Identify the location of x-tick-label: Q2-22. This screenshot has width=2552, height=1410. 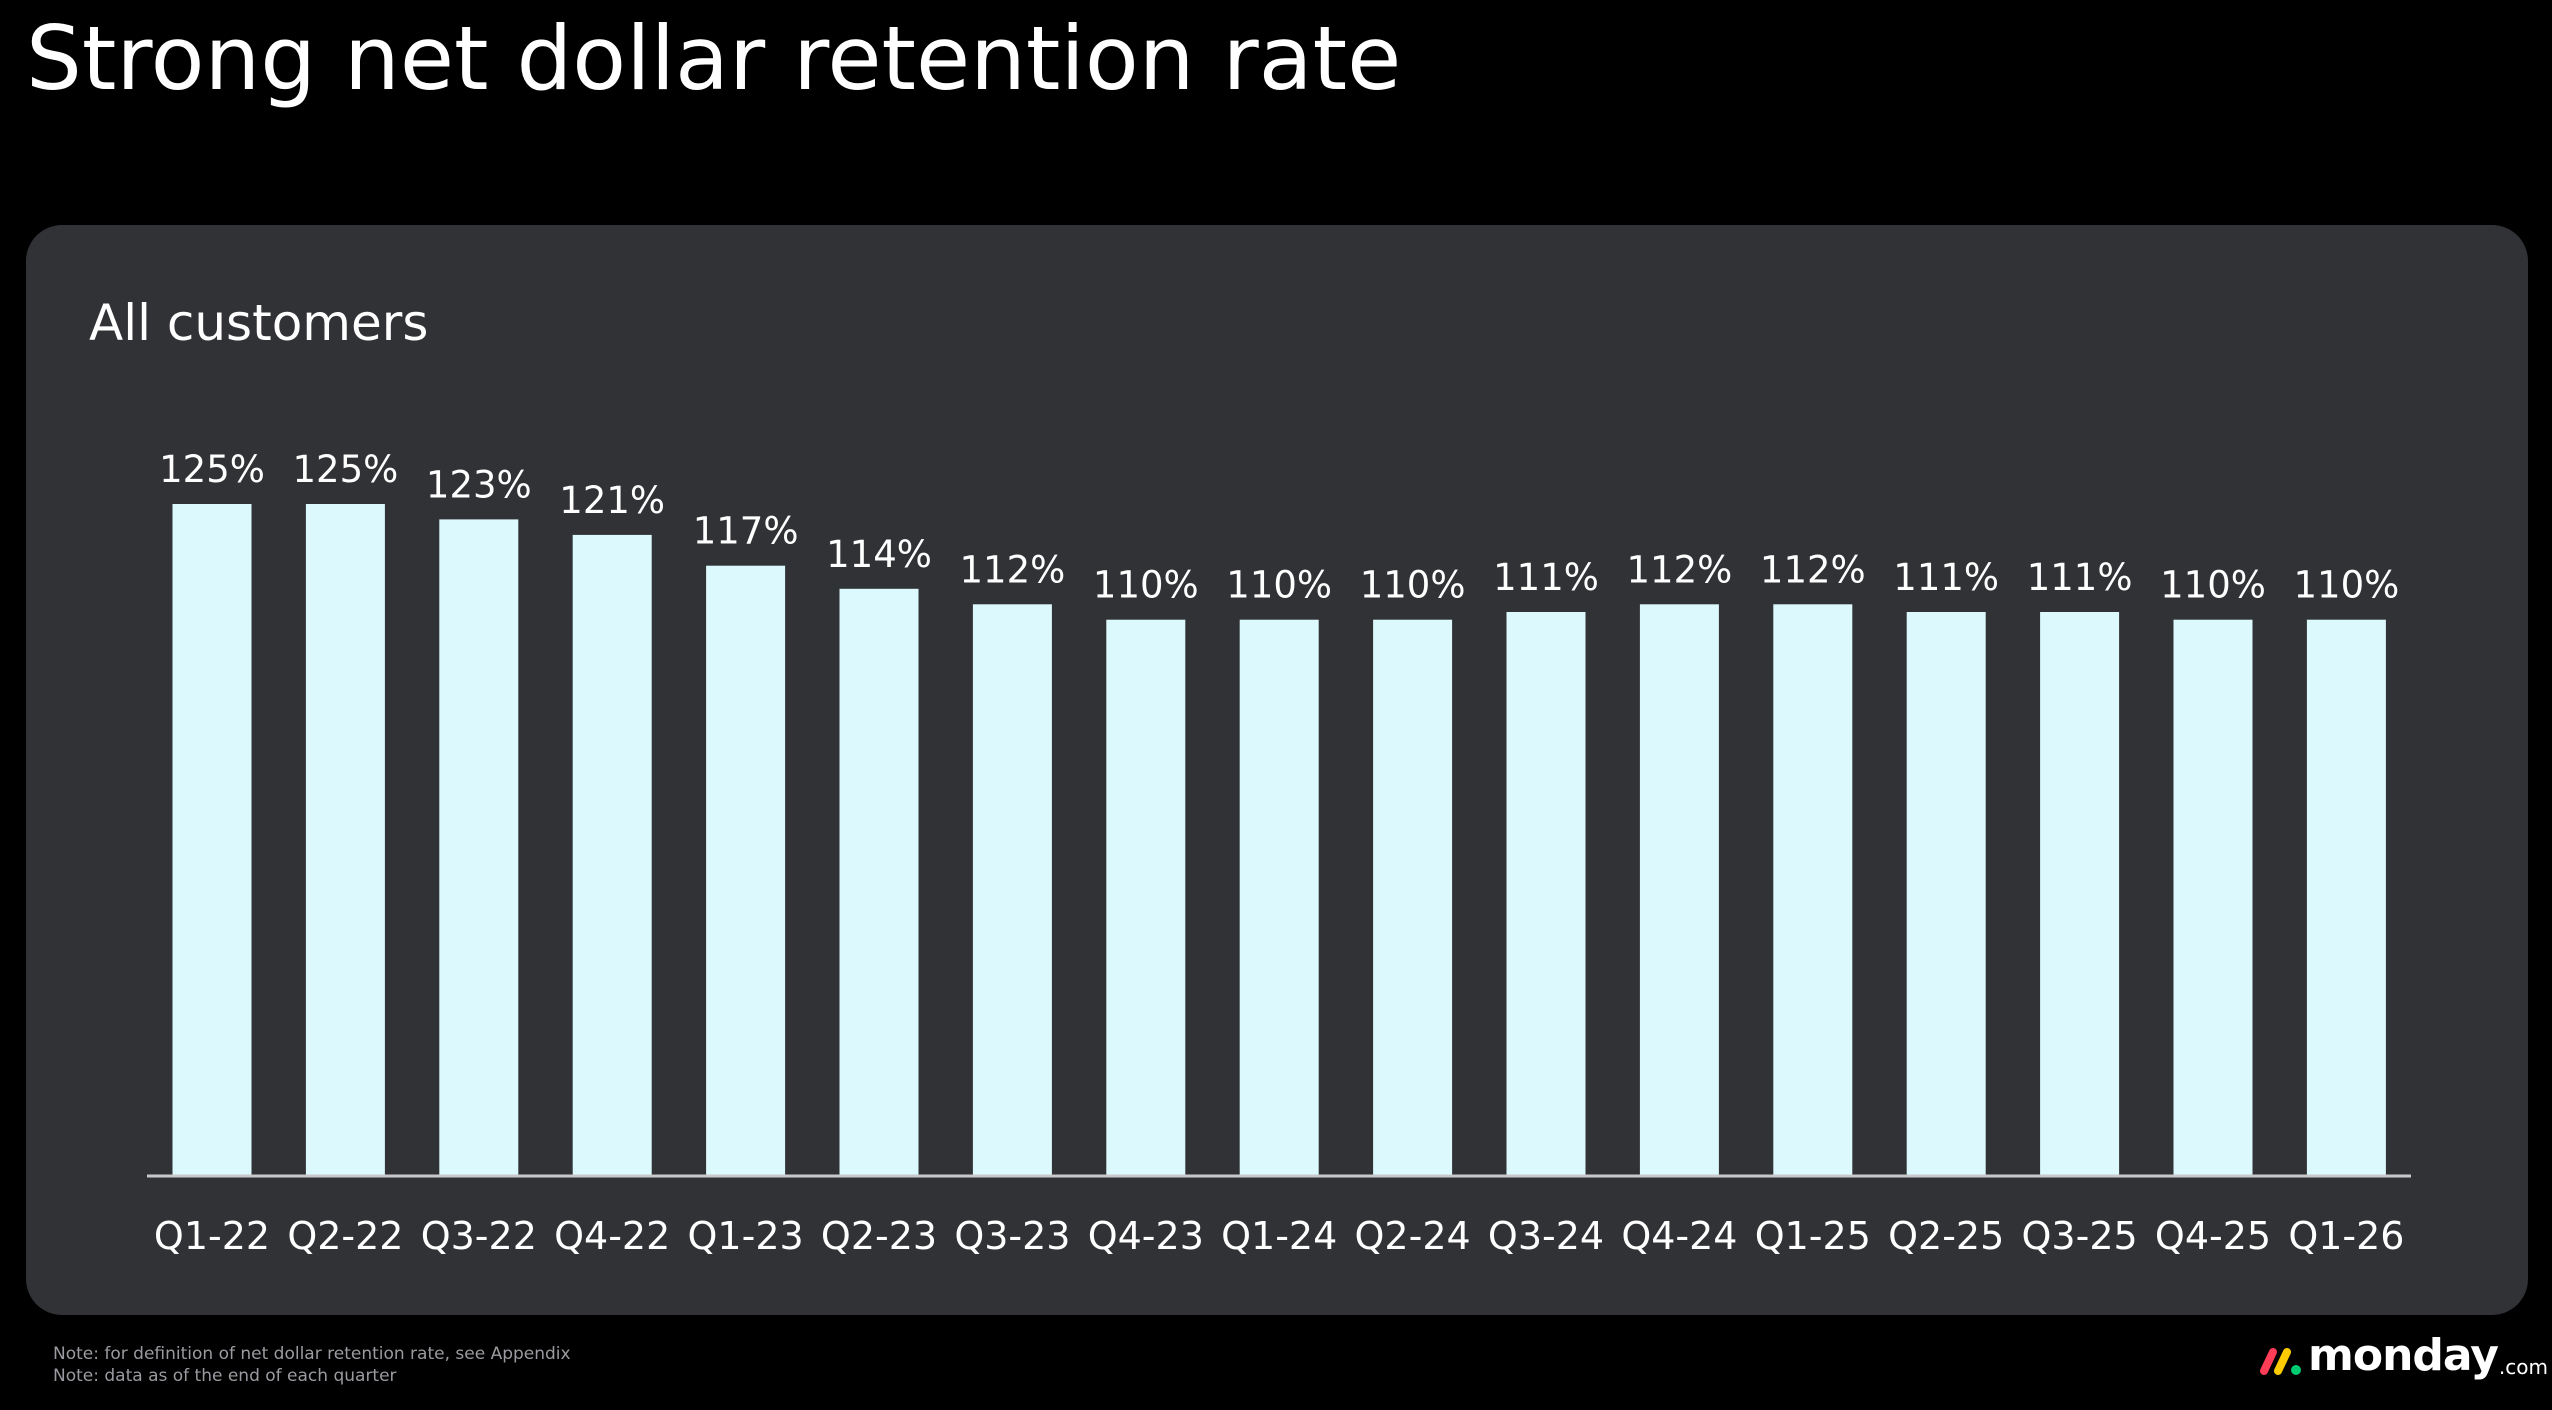
(345, 1236).